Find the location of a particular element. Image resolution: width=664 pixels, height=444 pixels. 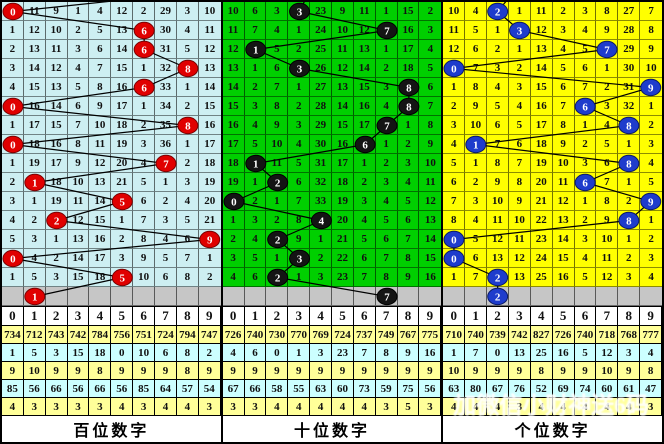

stat-cell: 67 is located at coordinates (233, 389).